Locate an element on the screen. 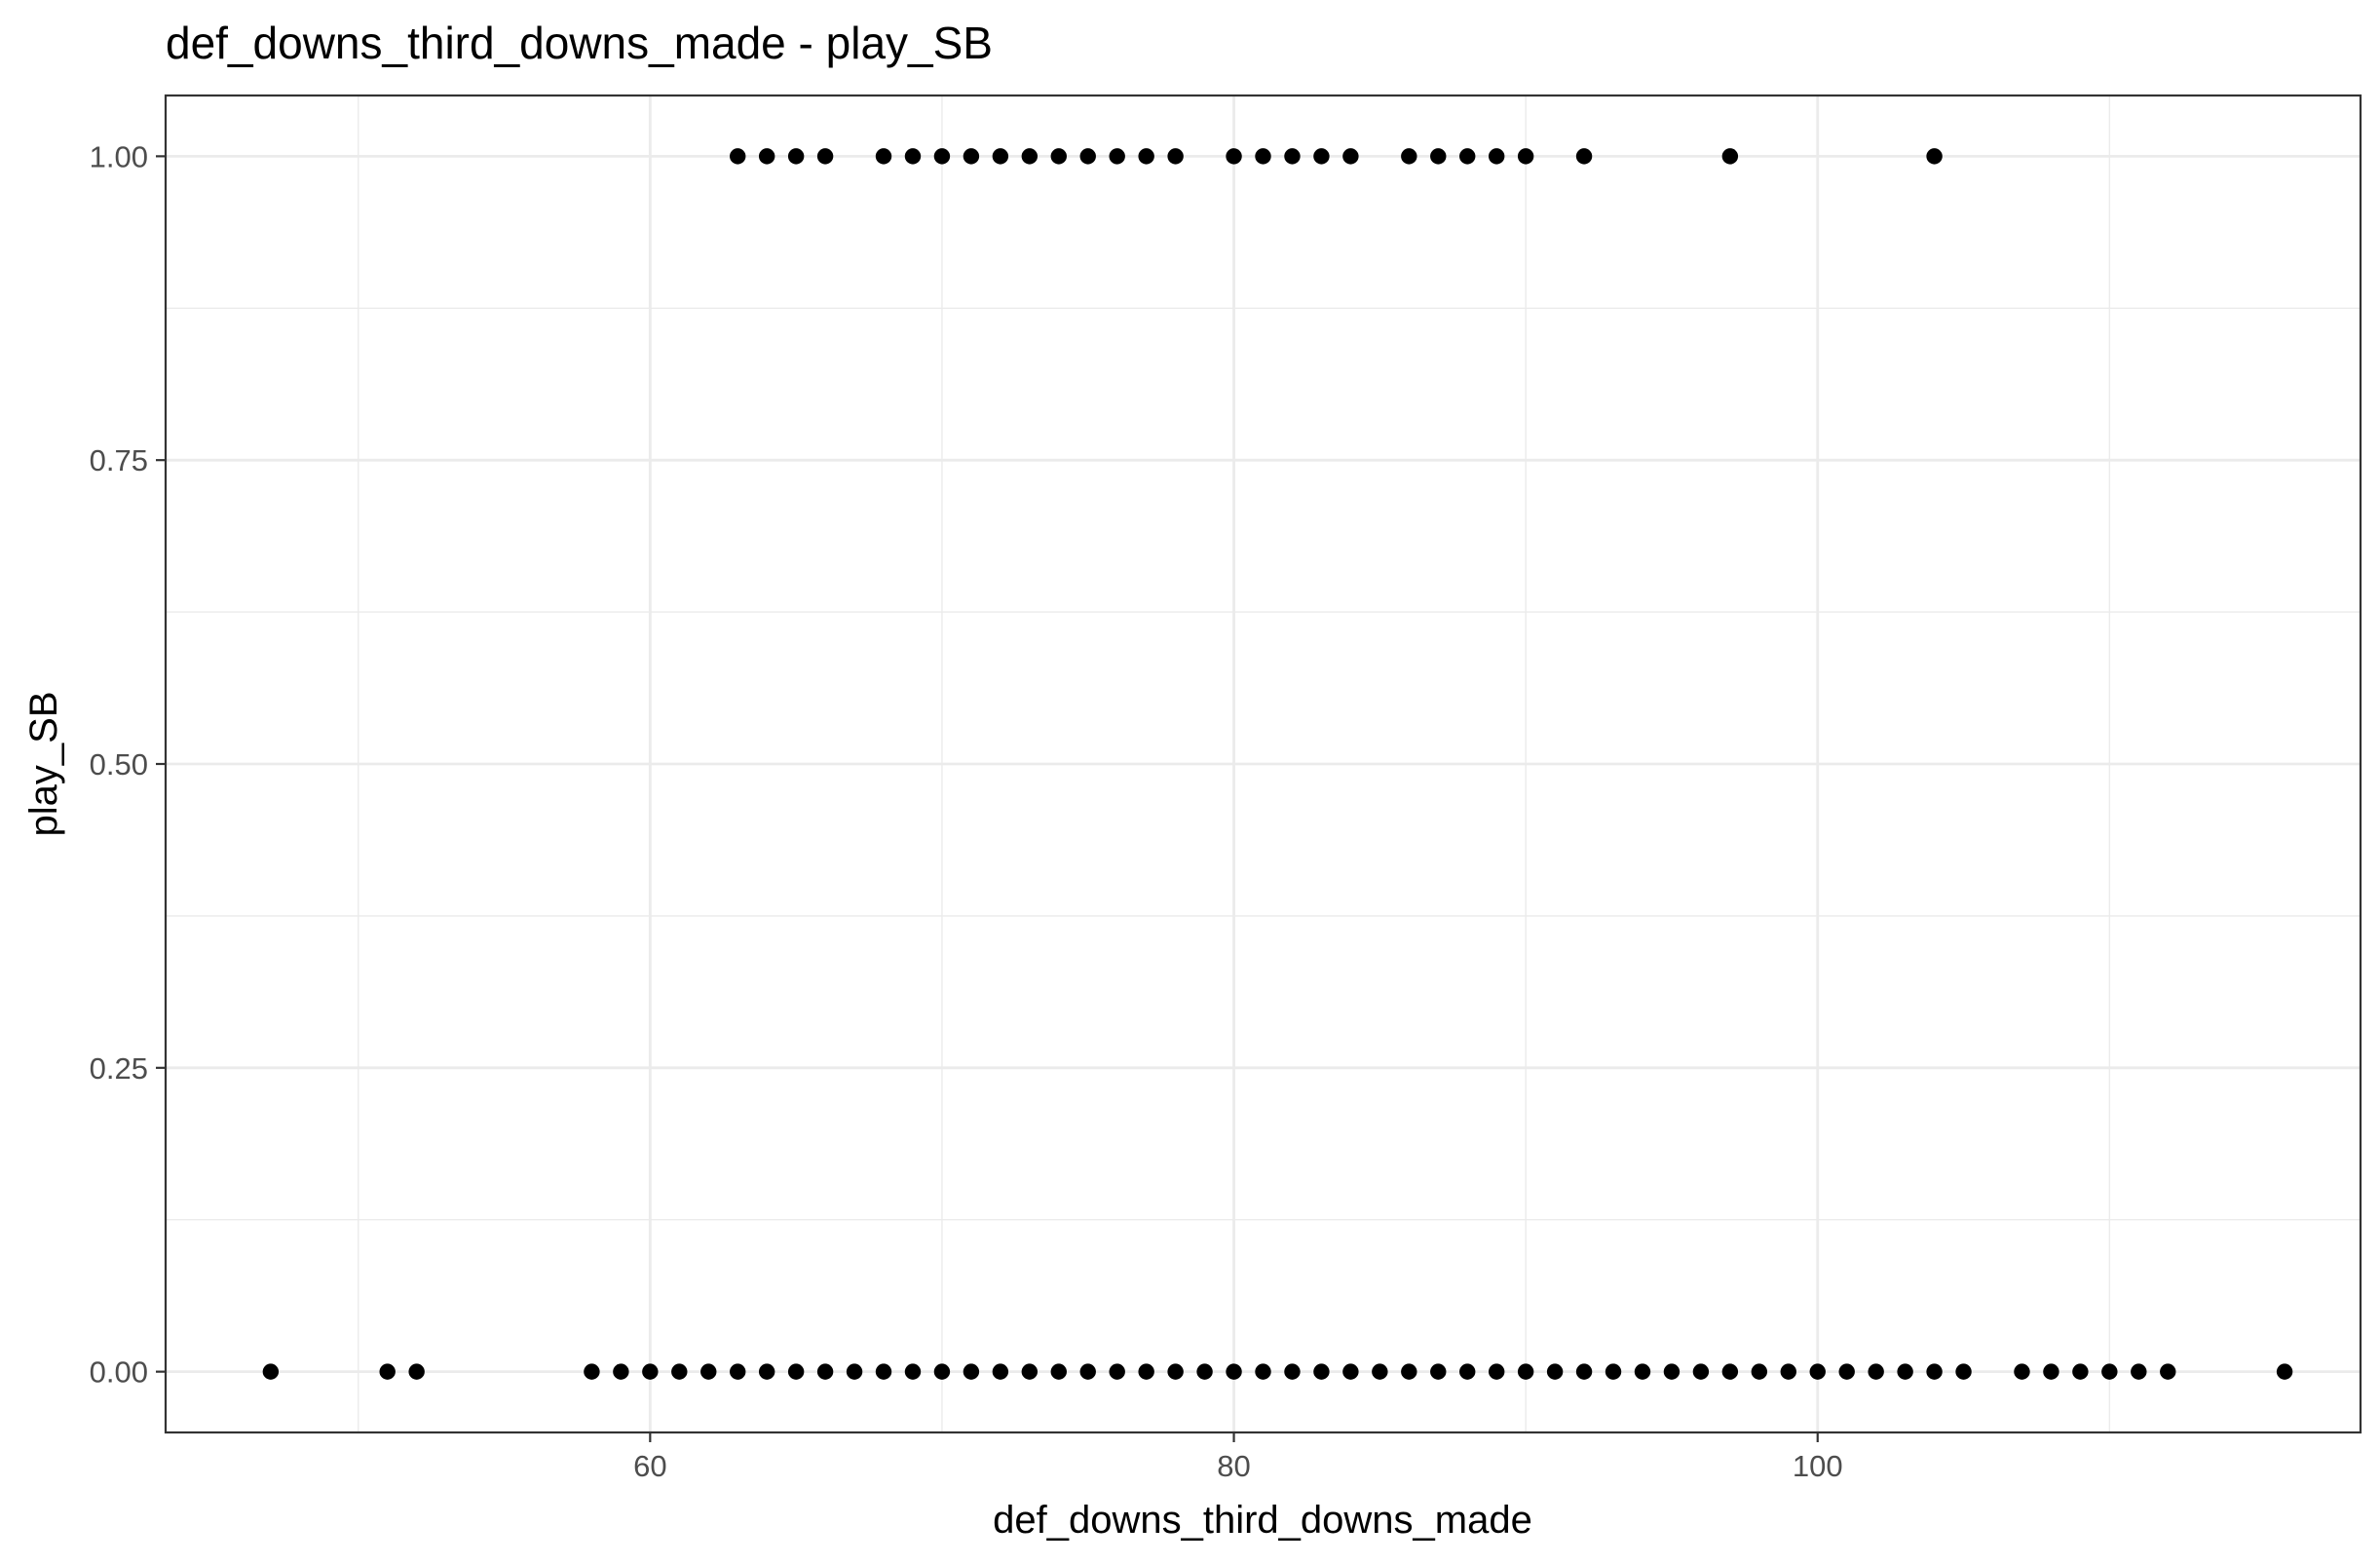  y-tick-label: 1.00 is located at coordinates (119, 156).